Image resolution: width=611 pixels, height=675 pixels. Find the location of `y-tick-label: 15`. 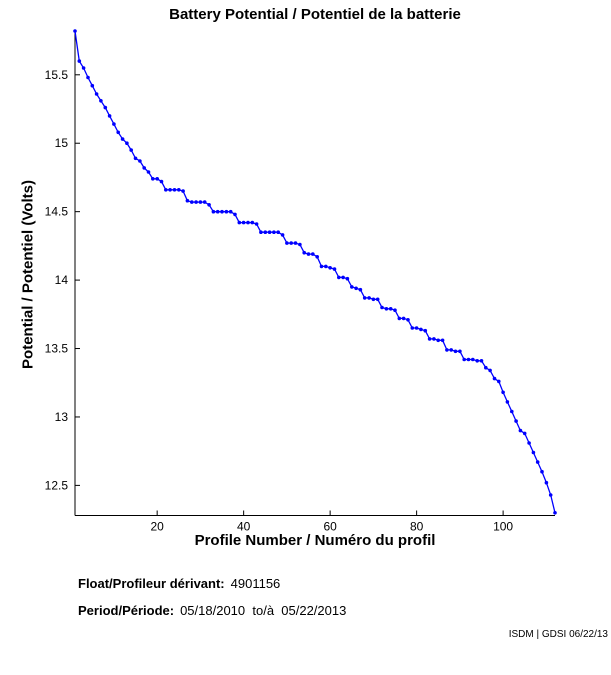

y-tick-label: 15 is located at coordinates (62, 143).